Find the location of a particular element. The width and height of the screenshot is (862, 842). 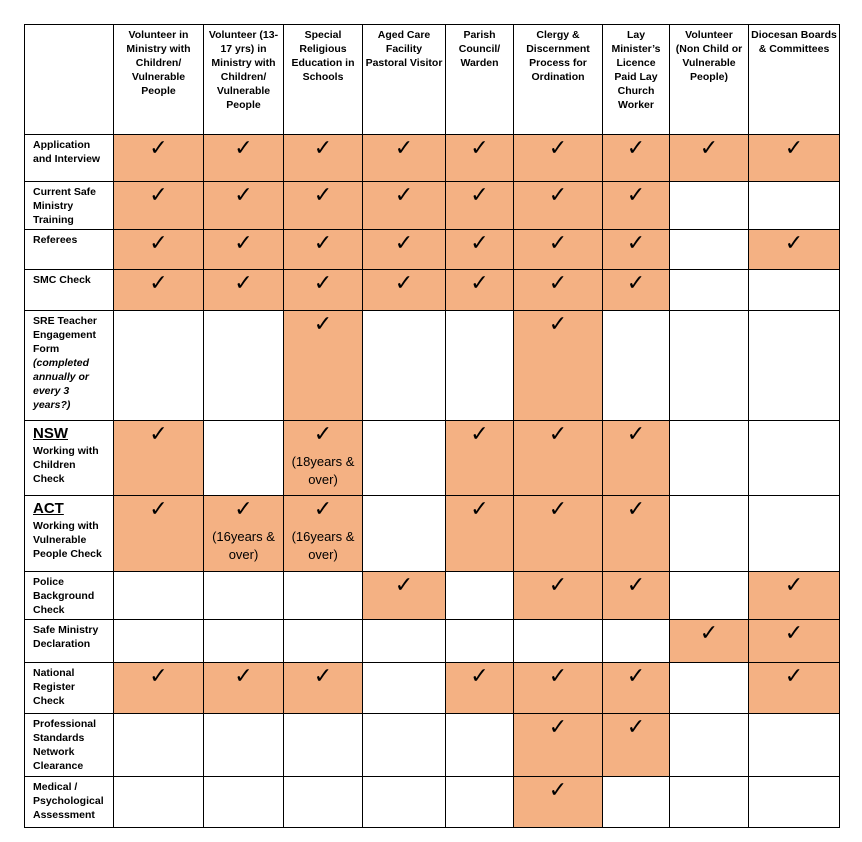

table-row: Application and Interview ✓ ✓ ✓ ✓ ✓ ✓ ✓ ✓ ✓ is located at coordinates (432, 158).